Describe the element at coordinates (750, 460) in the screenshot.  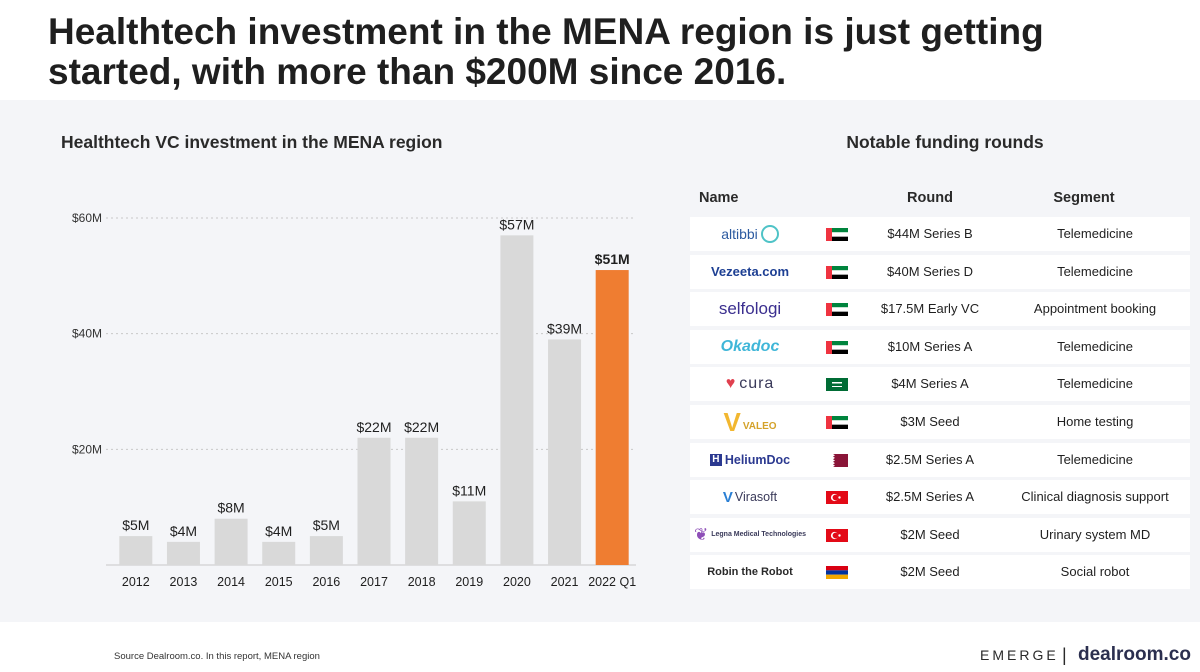
I see `heliumdoc-logo: H HeliumDoc` at that location.